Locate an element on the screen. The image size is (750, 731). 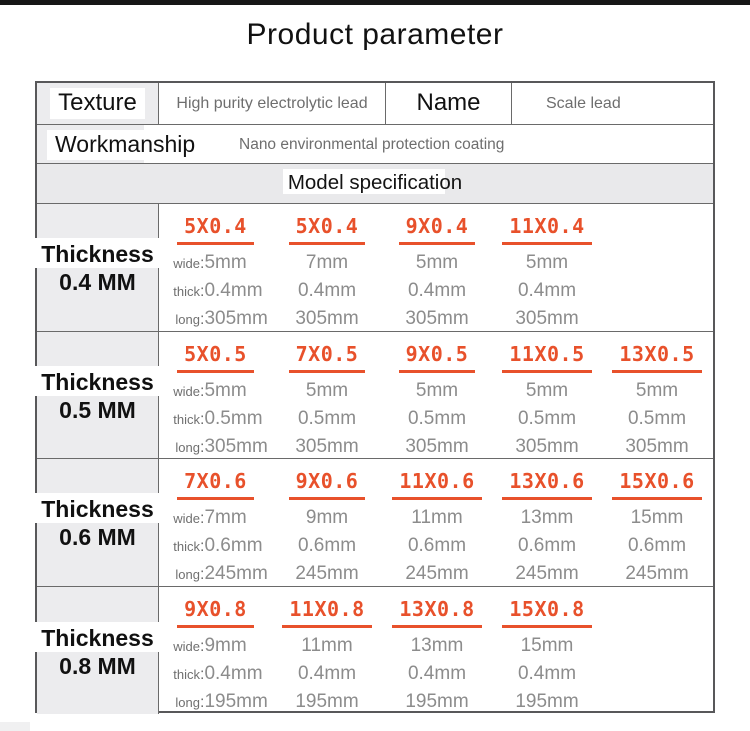
model-code: 11X0.5 is located at coordinates (547, 357).